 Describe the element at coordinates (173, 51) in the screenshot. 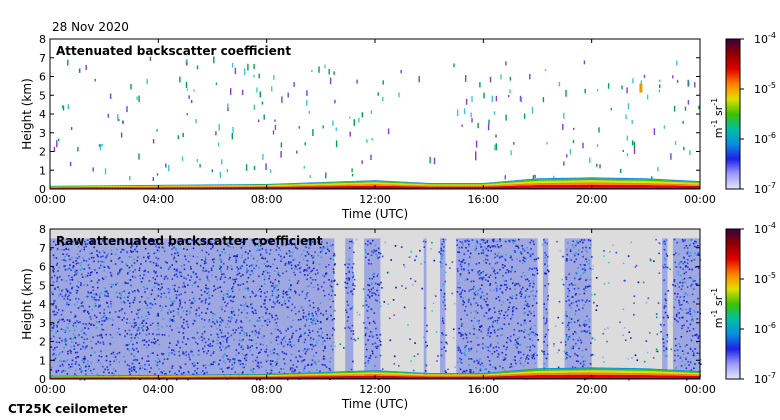

I see `panel-title: Attenuated backscatter coefficient` at that location.